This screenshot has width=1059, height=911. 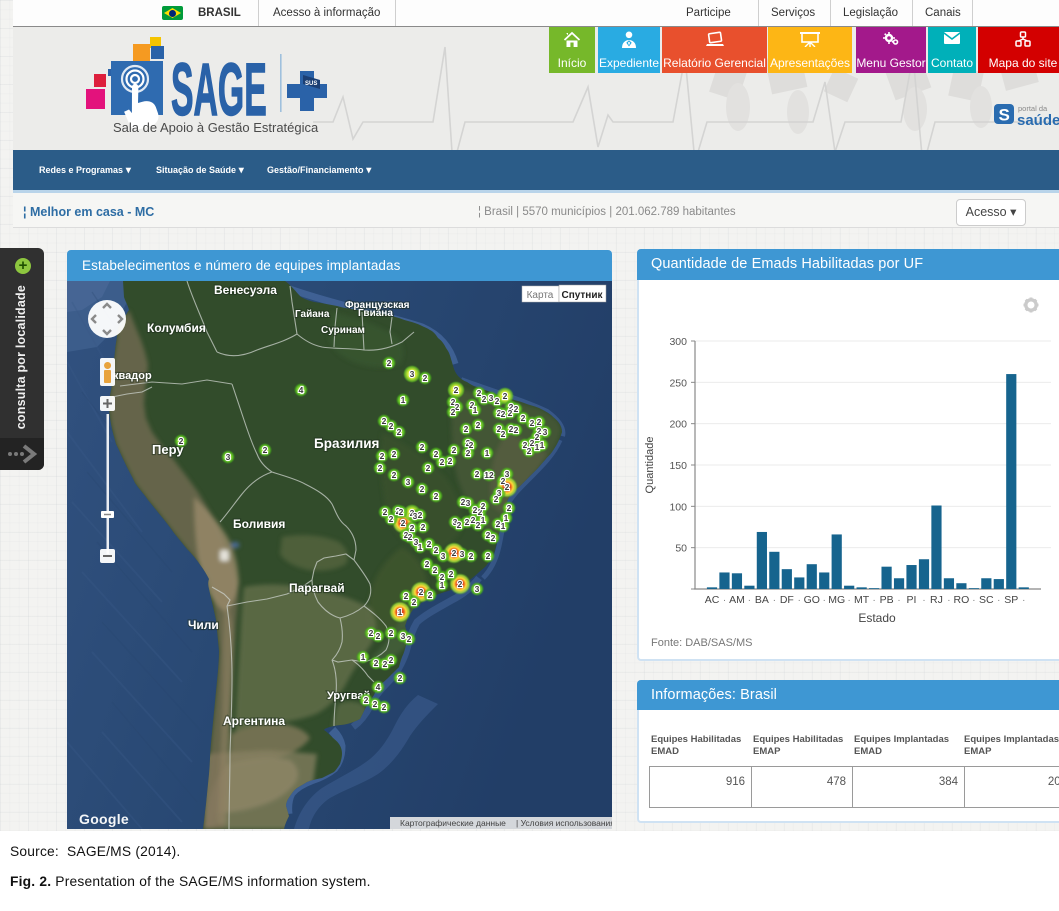 What do you see at coordinates (678, 342) in the screenshot?
I see `svg-text: 300` at bounding box center [678, 342].